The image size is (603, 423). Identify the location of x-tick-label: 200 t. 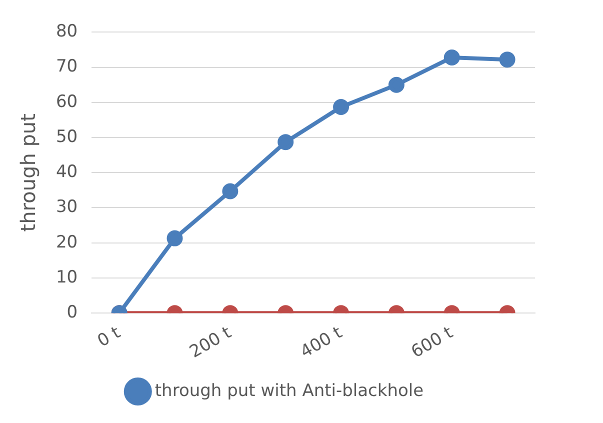
(211, 342).